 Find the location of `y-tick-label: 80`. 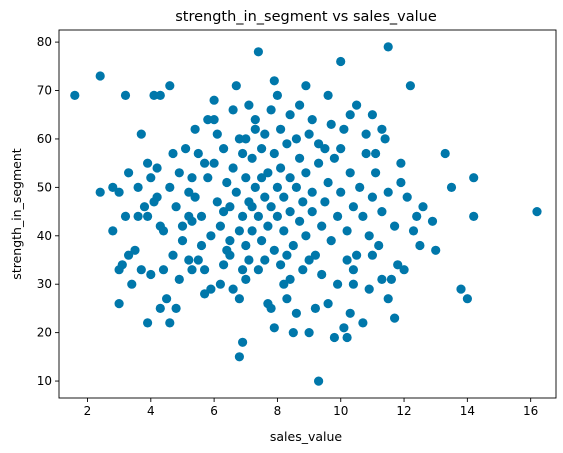

y-tick-label: 80 is located at coordinates (44, 42).